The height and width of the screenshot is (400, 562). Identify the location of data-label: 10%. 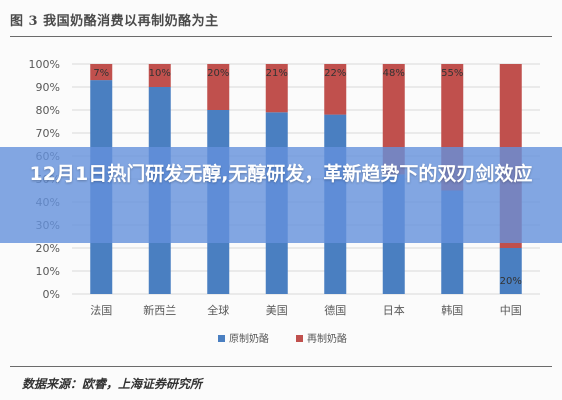
(160, 73).